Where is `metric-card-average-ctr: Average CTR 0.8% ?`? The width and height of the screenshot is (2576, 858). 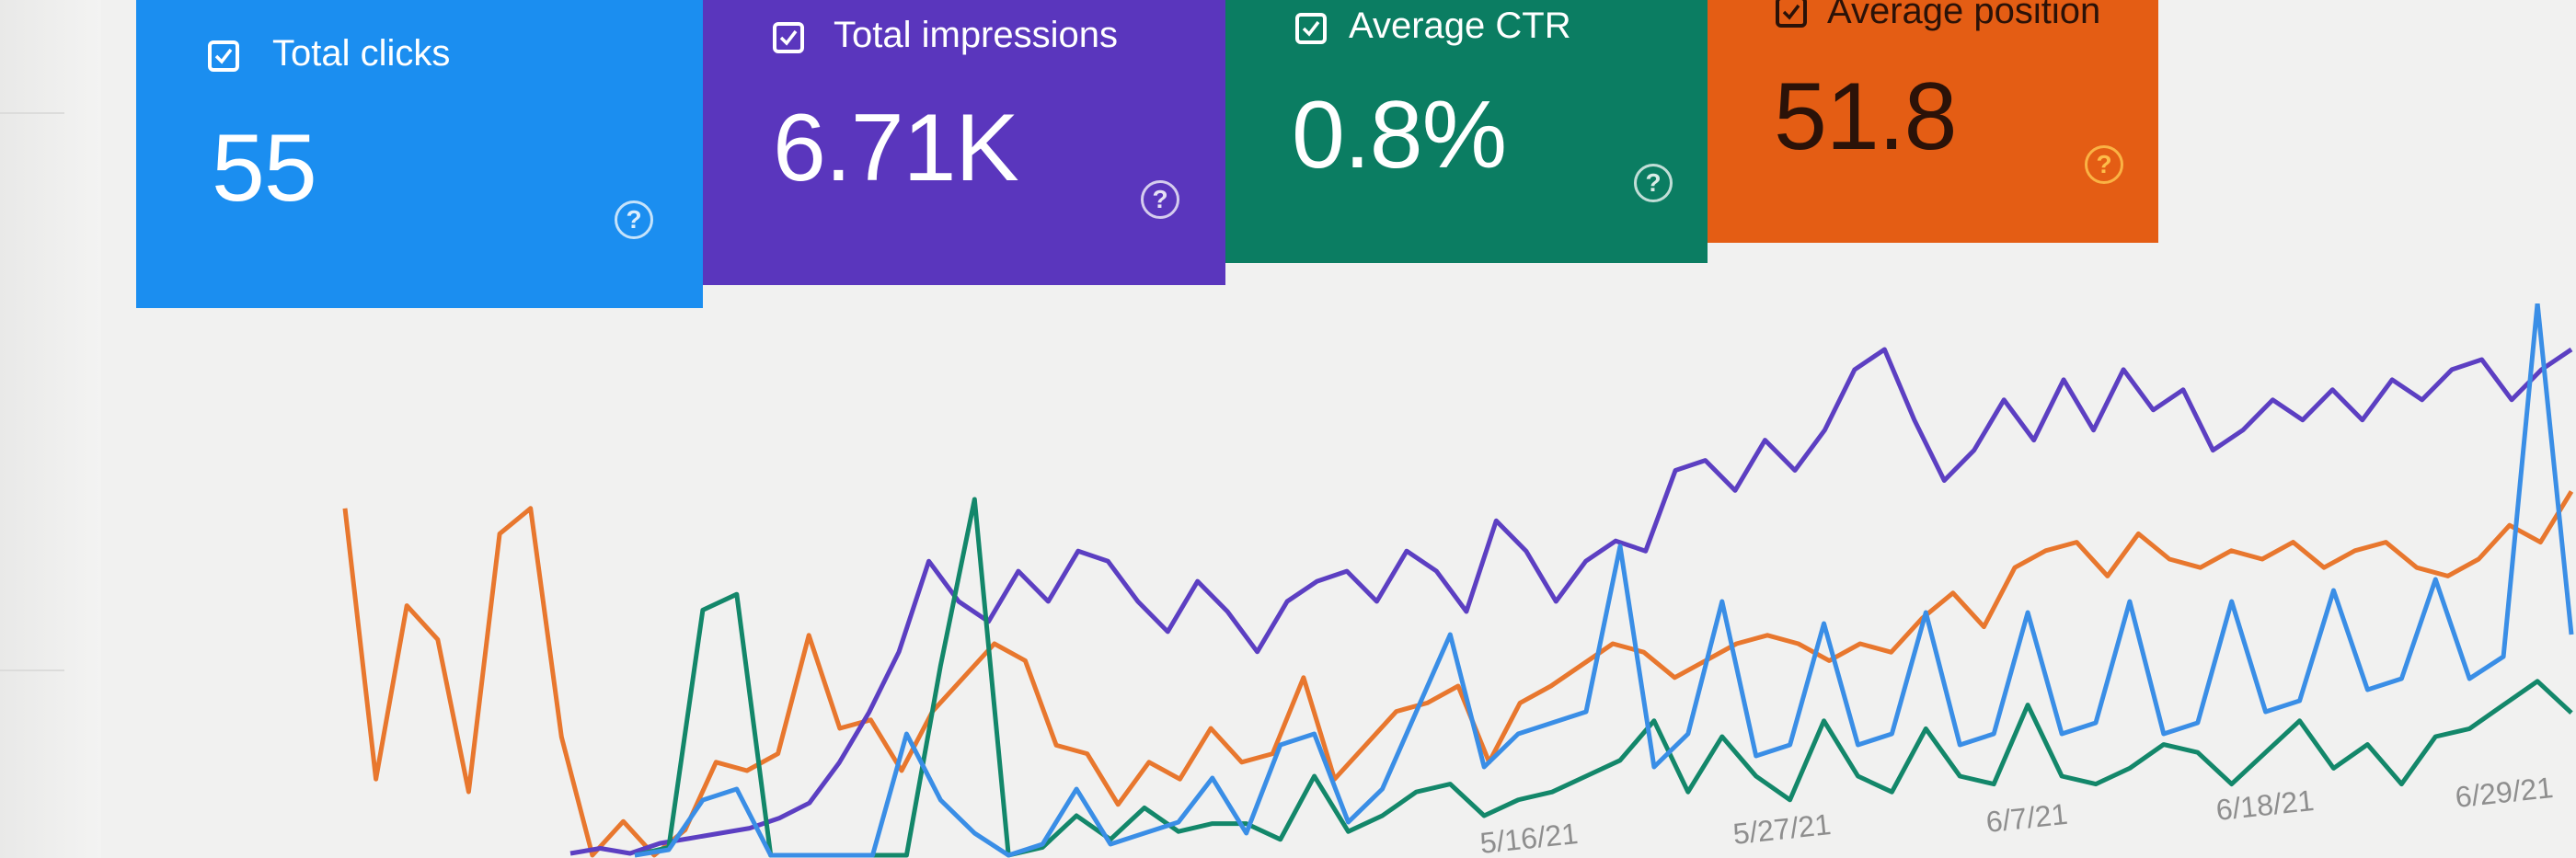
metric-card-average-ctr: Average CTR 0.8% ? is located at coordinates (1466, 131).